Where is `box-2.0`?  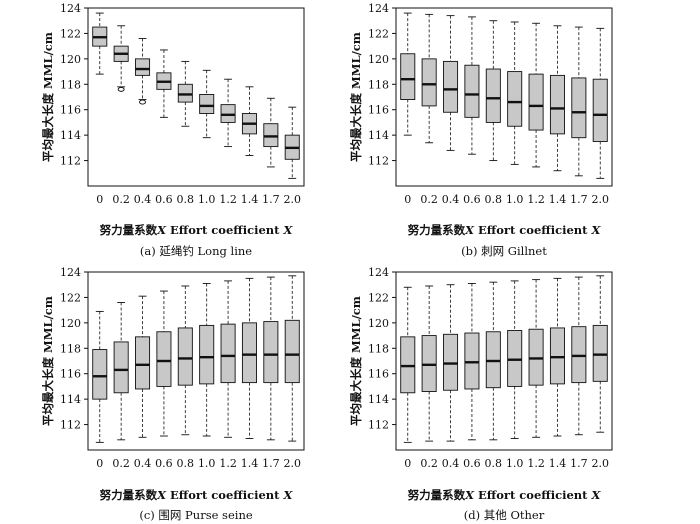 box-2.0 is located at coordinates (600, 354).